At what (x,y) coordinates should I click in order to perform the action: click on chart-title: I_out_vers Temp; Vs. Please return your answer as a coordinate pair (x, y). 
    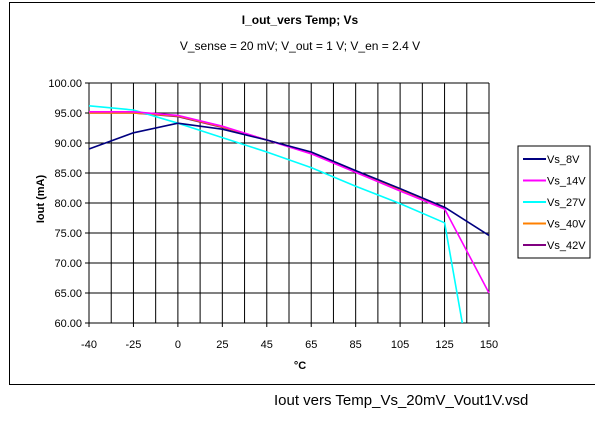
    Looking at the image, I should click on (300, 20).